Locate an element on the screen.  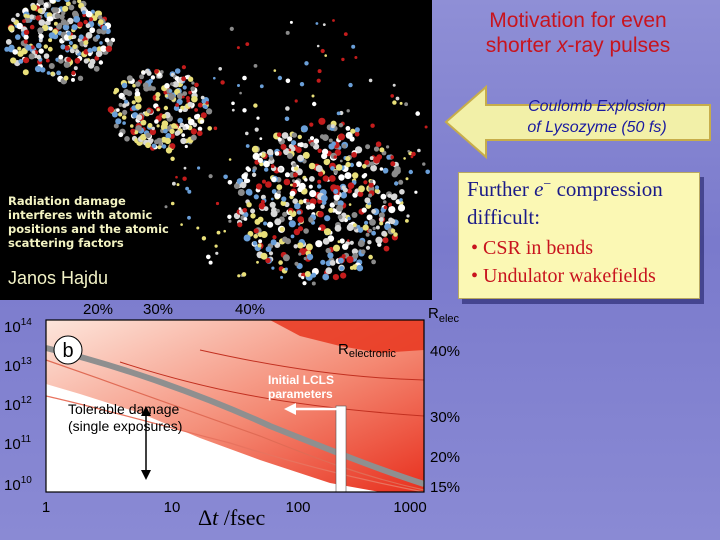
top-ticks-group: 20% 30% 40% is located at coordinates (174, 309).